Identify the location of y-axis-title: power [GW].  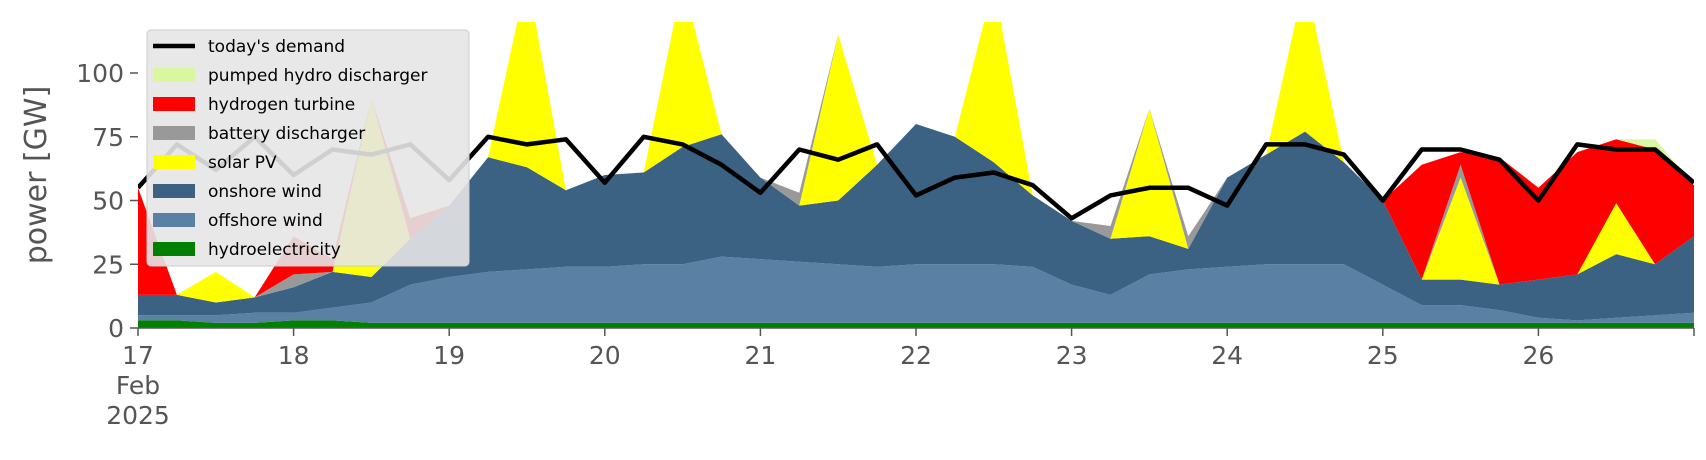
(36, 175).